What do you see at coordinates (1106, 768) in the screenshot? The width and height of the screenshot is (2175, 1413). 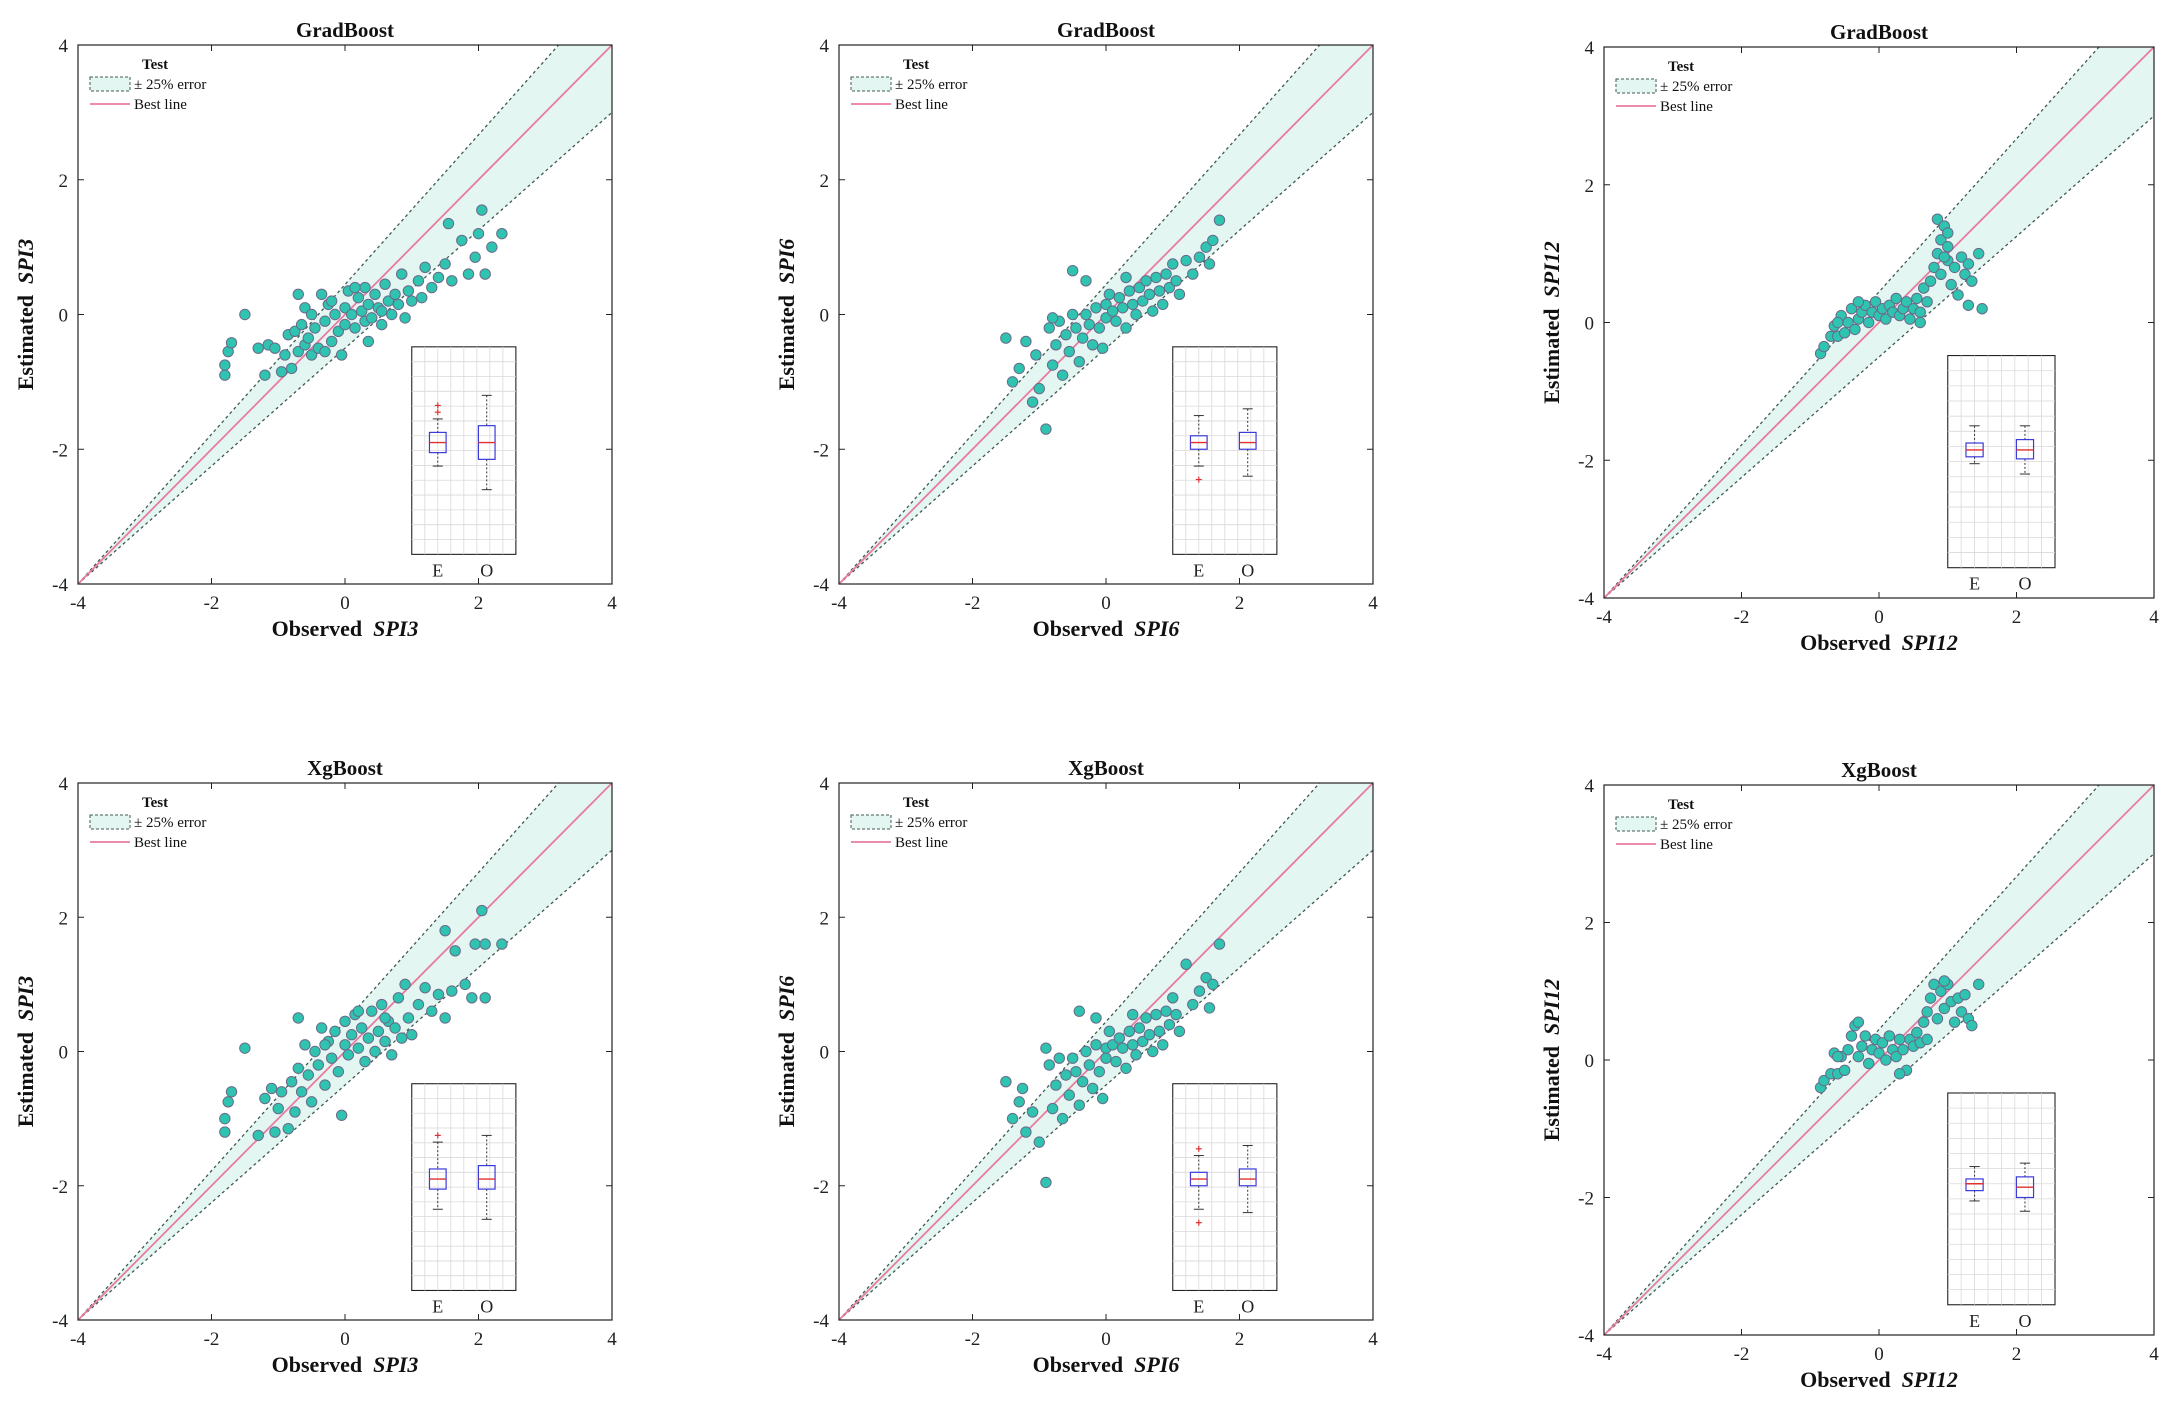 I see `subplot-title: XgBoost` at bounding box center [1106, 768].